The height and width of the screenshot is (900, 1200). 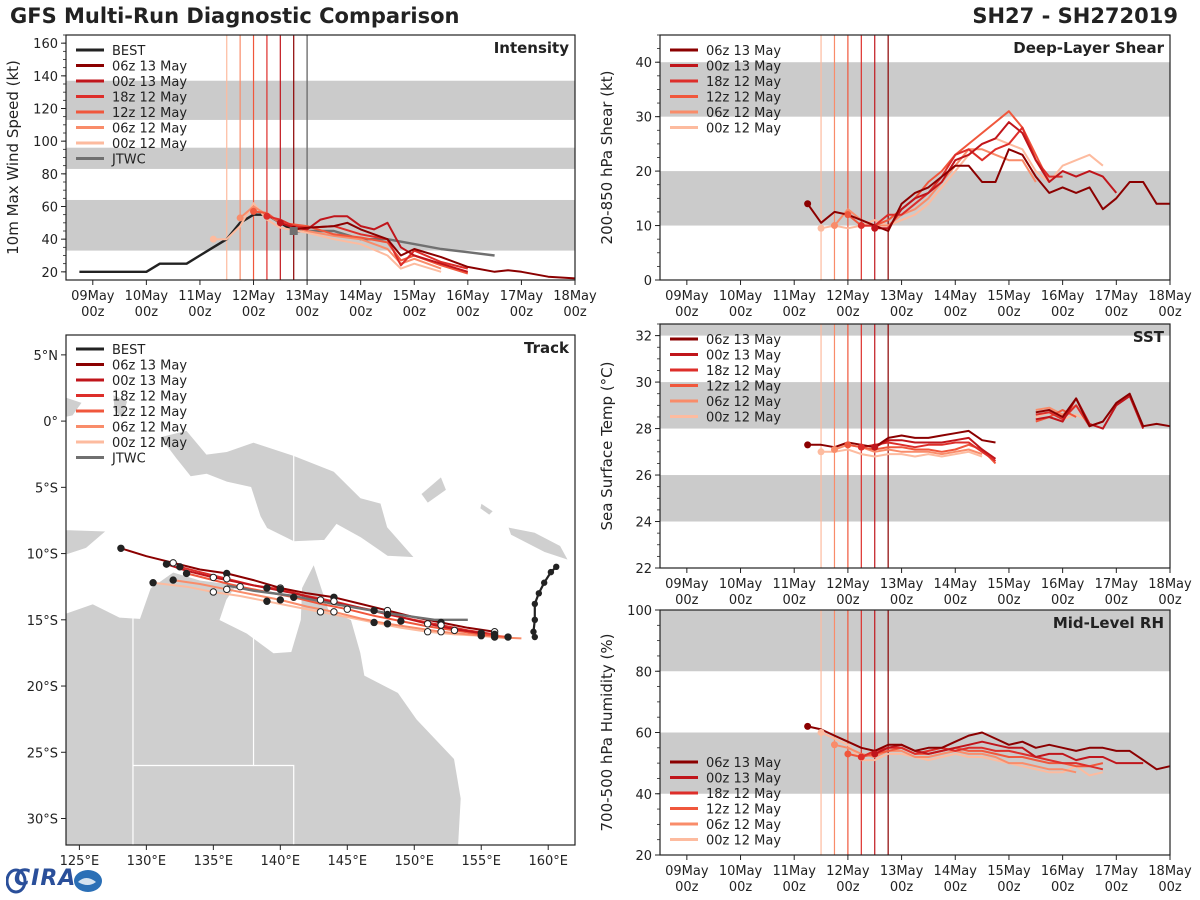 I want to click on track-ytick-label: 20°S, so click(x=42, y=687).